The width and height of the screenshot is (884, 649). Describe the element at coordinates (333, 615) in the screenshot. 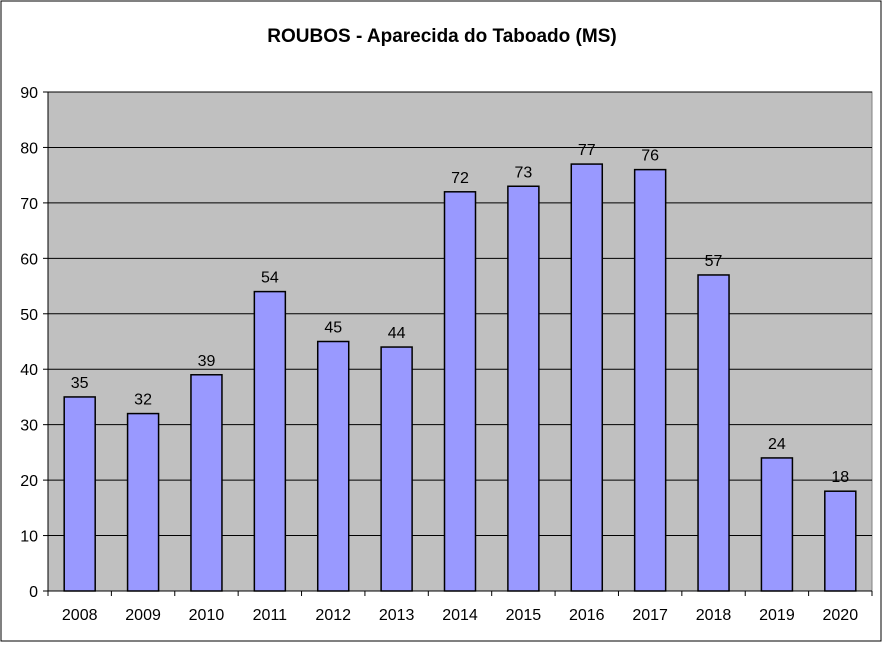

I see `x-tick-label: 2012` at that location.